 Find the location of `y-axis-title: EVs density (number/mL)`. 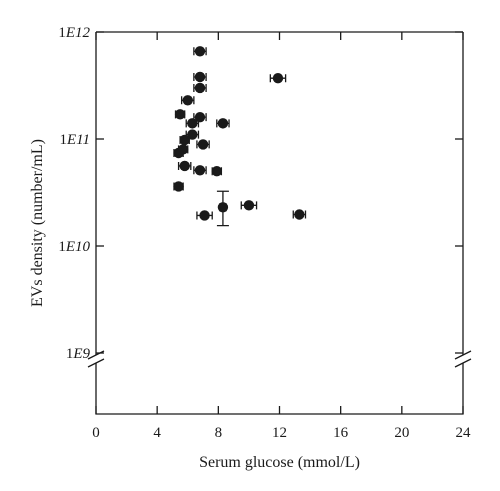

y-axis-title: EVs density (number/mL) is located at coordinates (37, 223).